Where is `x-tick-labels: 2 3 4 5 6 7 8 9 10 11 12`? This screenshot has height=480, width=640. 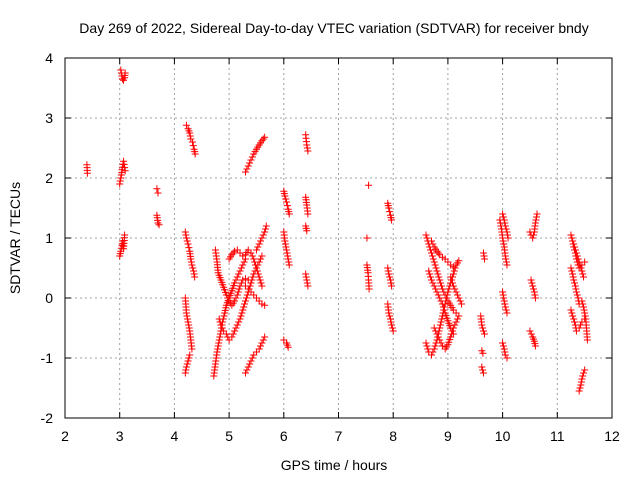
x-tick-labels: 2 3 4 5 6 7 8 9 10 11 12 is located at coordinates (340, 436).